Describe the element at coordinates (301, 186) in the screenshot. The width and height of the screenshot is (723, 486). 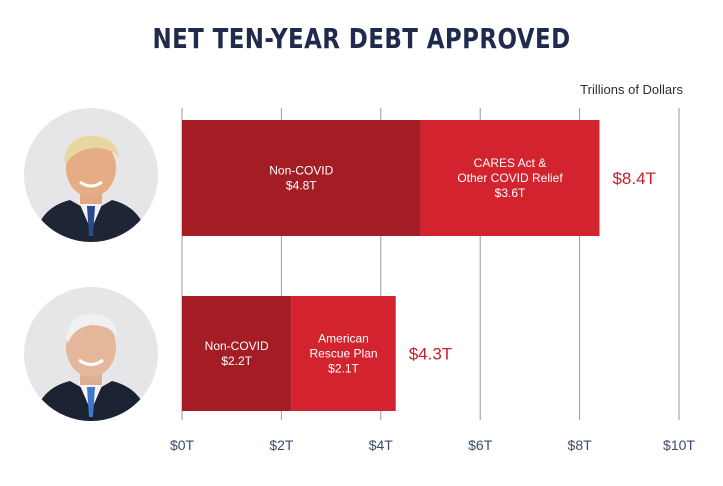
I see `segment-value-label: $4.8T` at that location.